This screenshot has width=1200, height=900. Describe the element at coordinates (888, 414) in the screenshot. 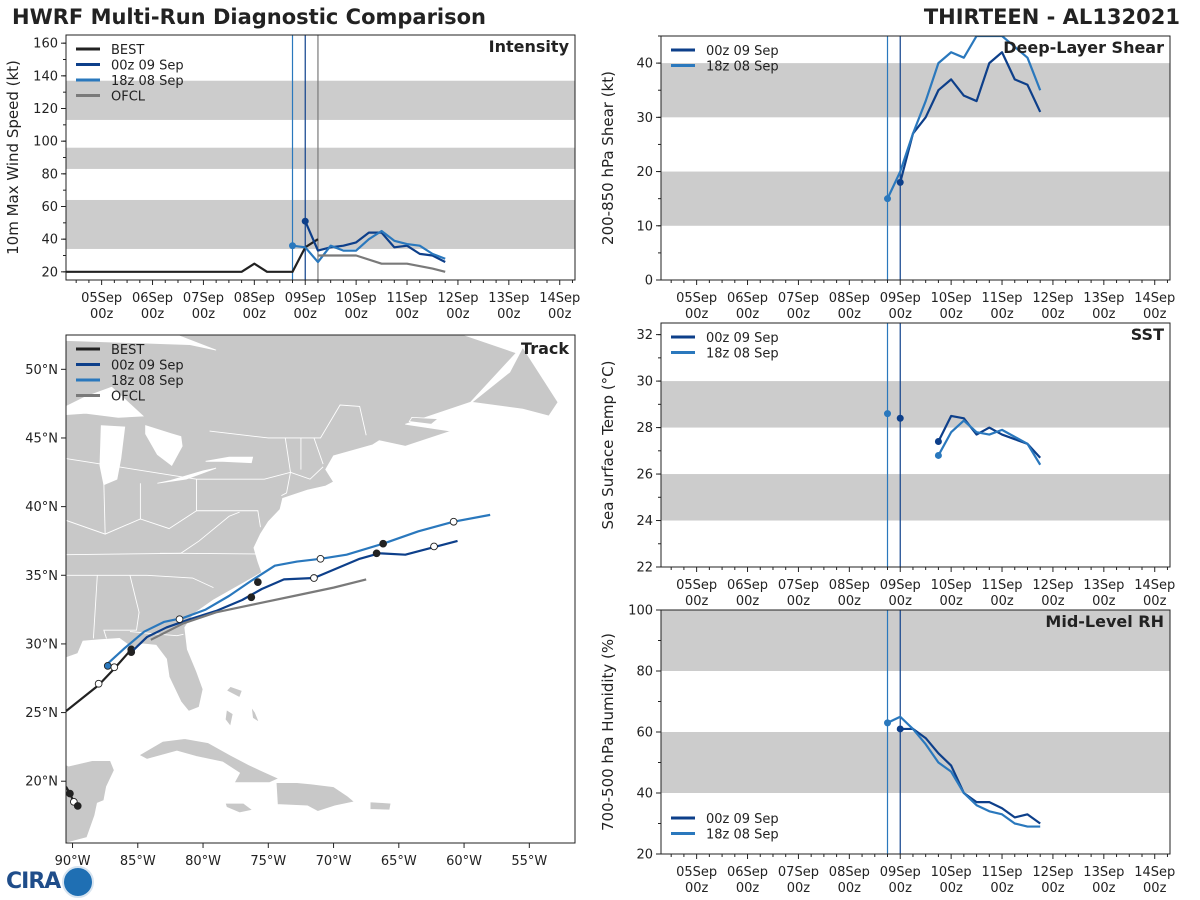

I see `sst-init-marker-18z-08-sep` at that location.